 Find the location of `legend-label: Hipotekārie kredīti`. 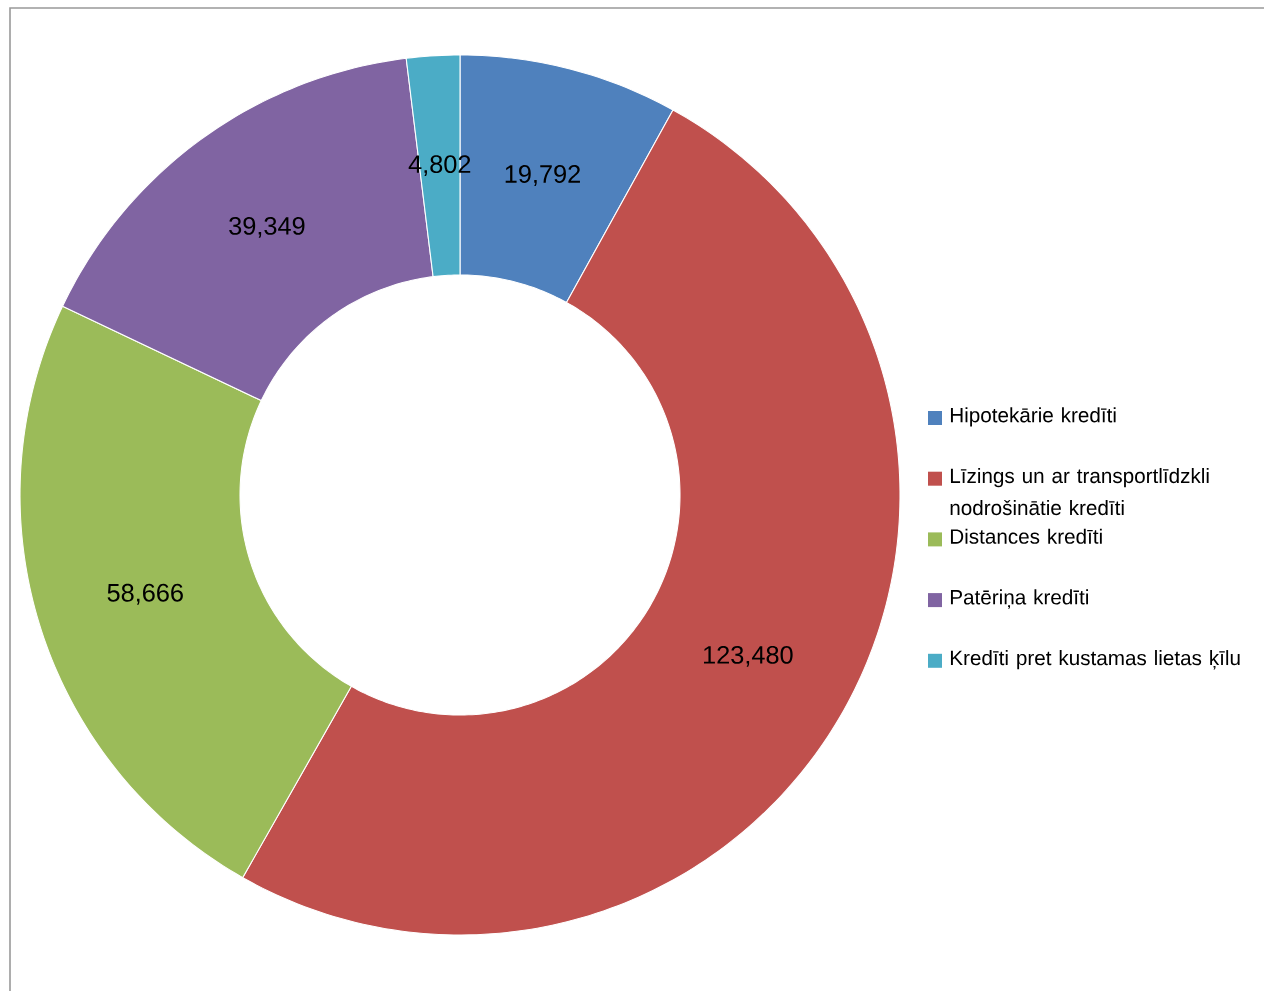

legend-label: Hipotekārie kredīti is located at coordinates (1033, 417).